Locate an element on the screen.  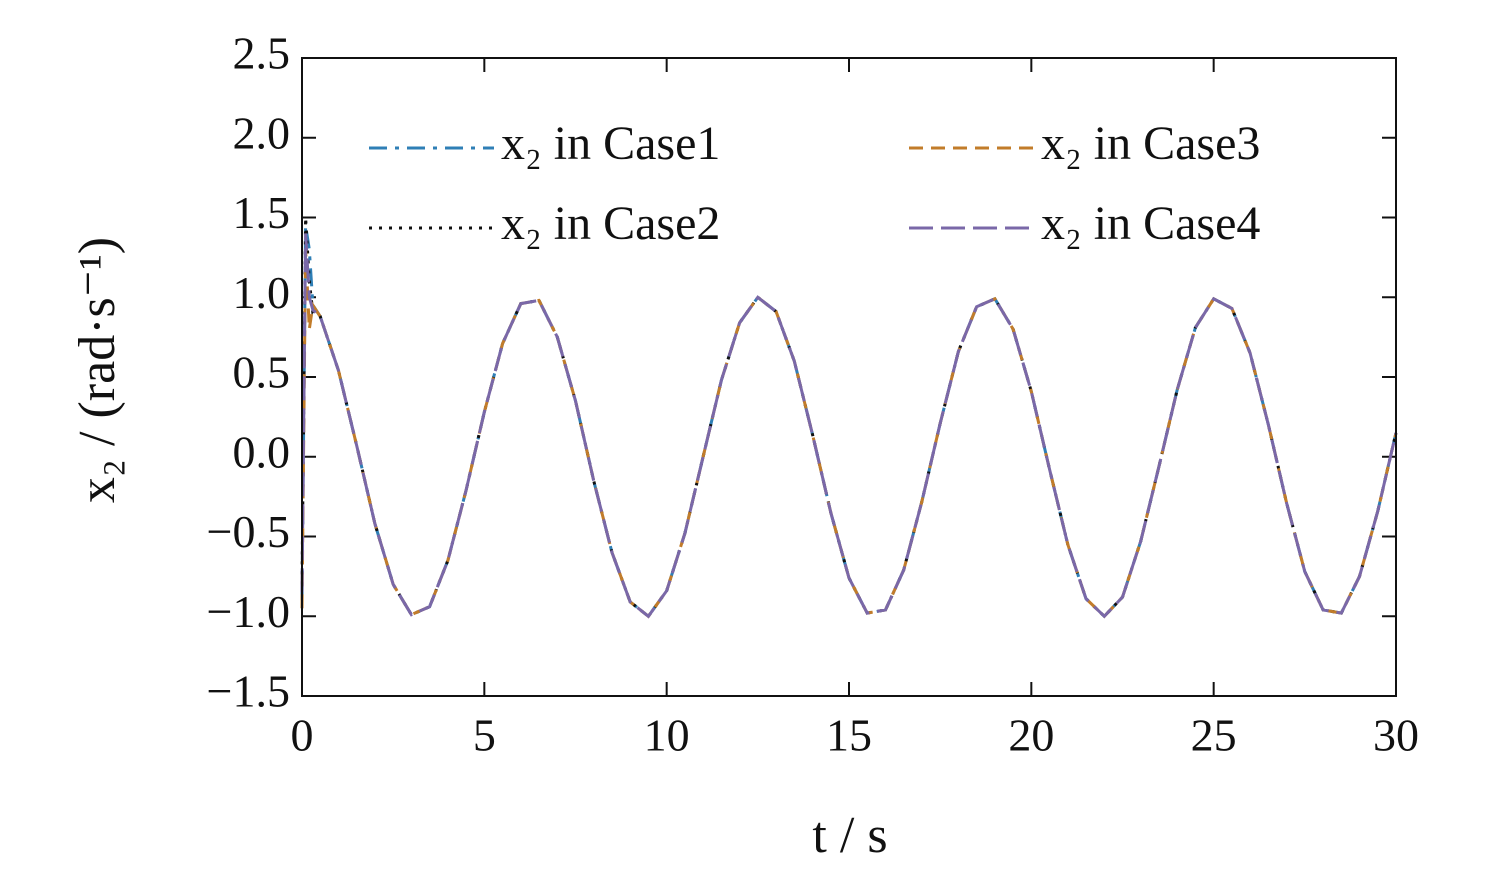
y-tick-label: 2.0 is located at coordinates (262, 132).